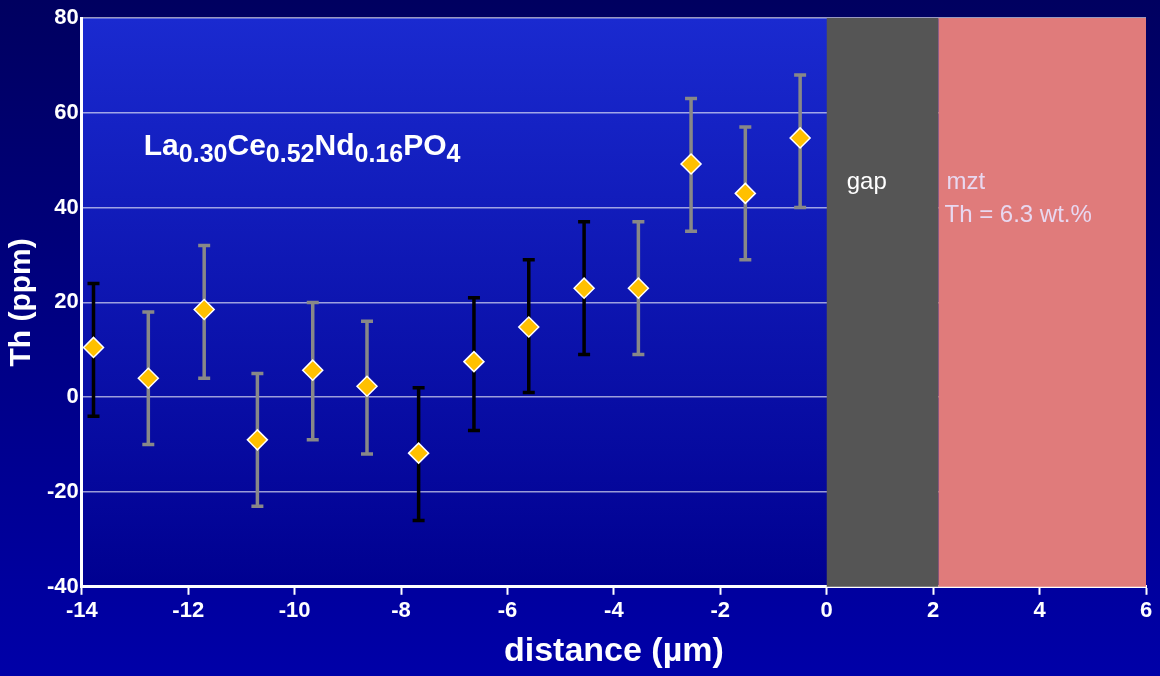 Image resolution: width=1160 pixels, height=676 pixels. I want to click on x-tick-label: -10, so click(294, 610).